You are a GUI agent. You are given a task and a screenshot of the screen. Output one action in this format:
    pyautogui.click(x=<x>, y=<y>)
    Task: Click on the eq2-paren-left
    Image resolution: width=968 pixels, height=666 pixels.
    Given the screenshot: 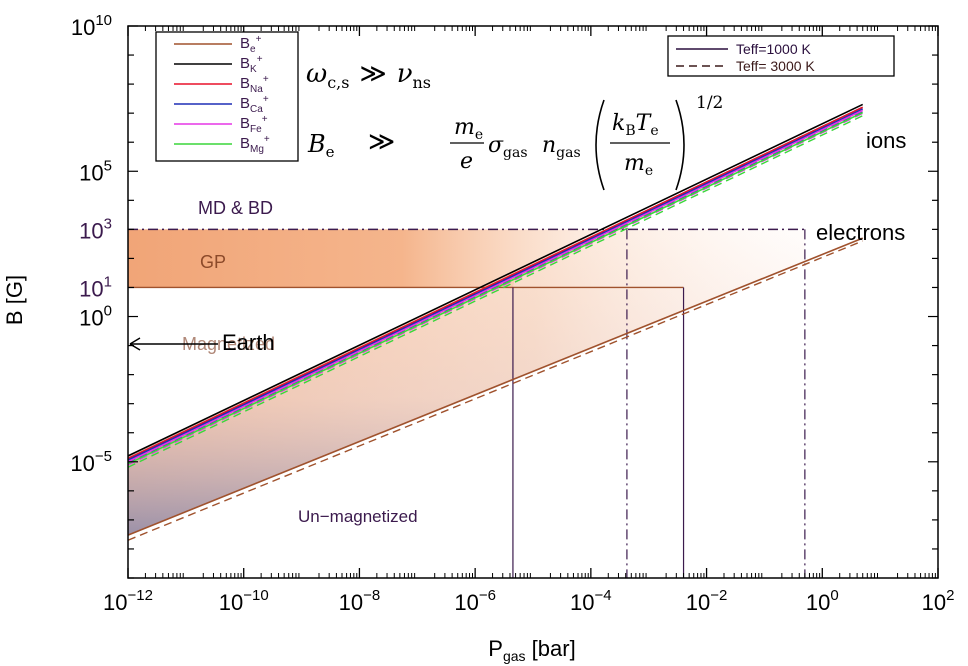 What is the action you would take?
    pyautogui.click(x=600, y=145)
    